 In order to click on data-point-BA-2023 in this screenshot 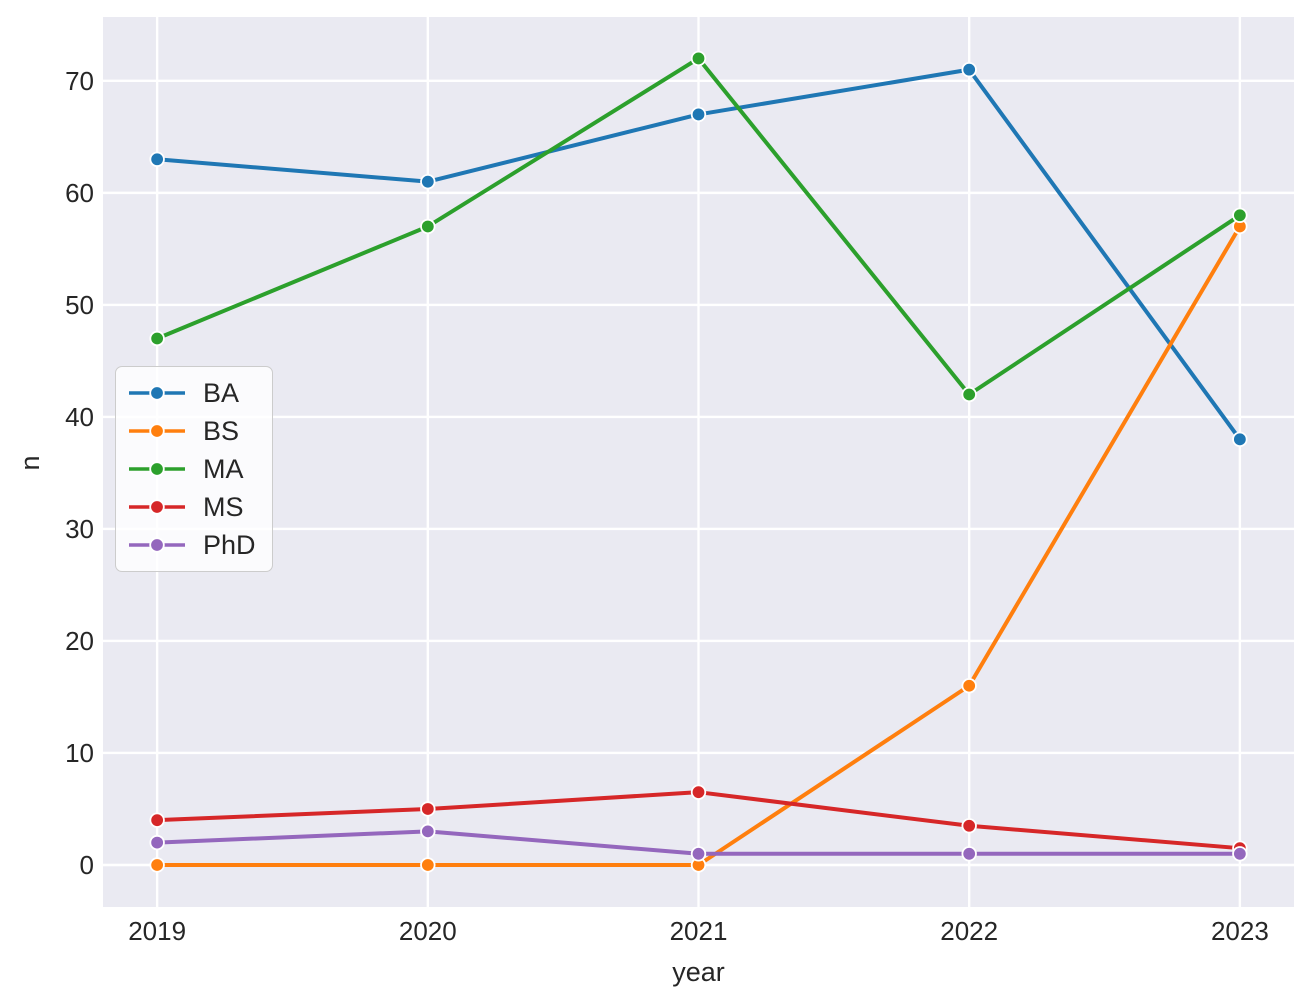, I will do `click(1240, 439)`.